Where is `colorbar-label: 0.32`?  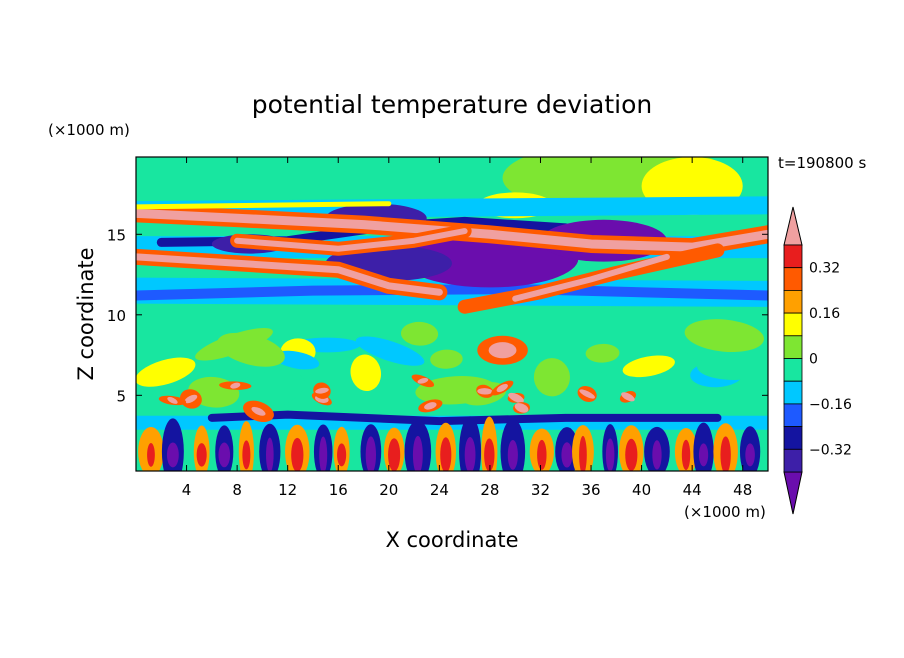 colorbar-label: 0.32 is located at coordinates (824, 269).